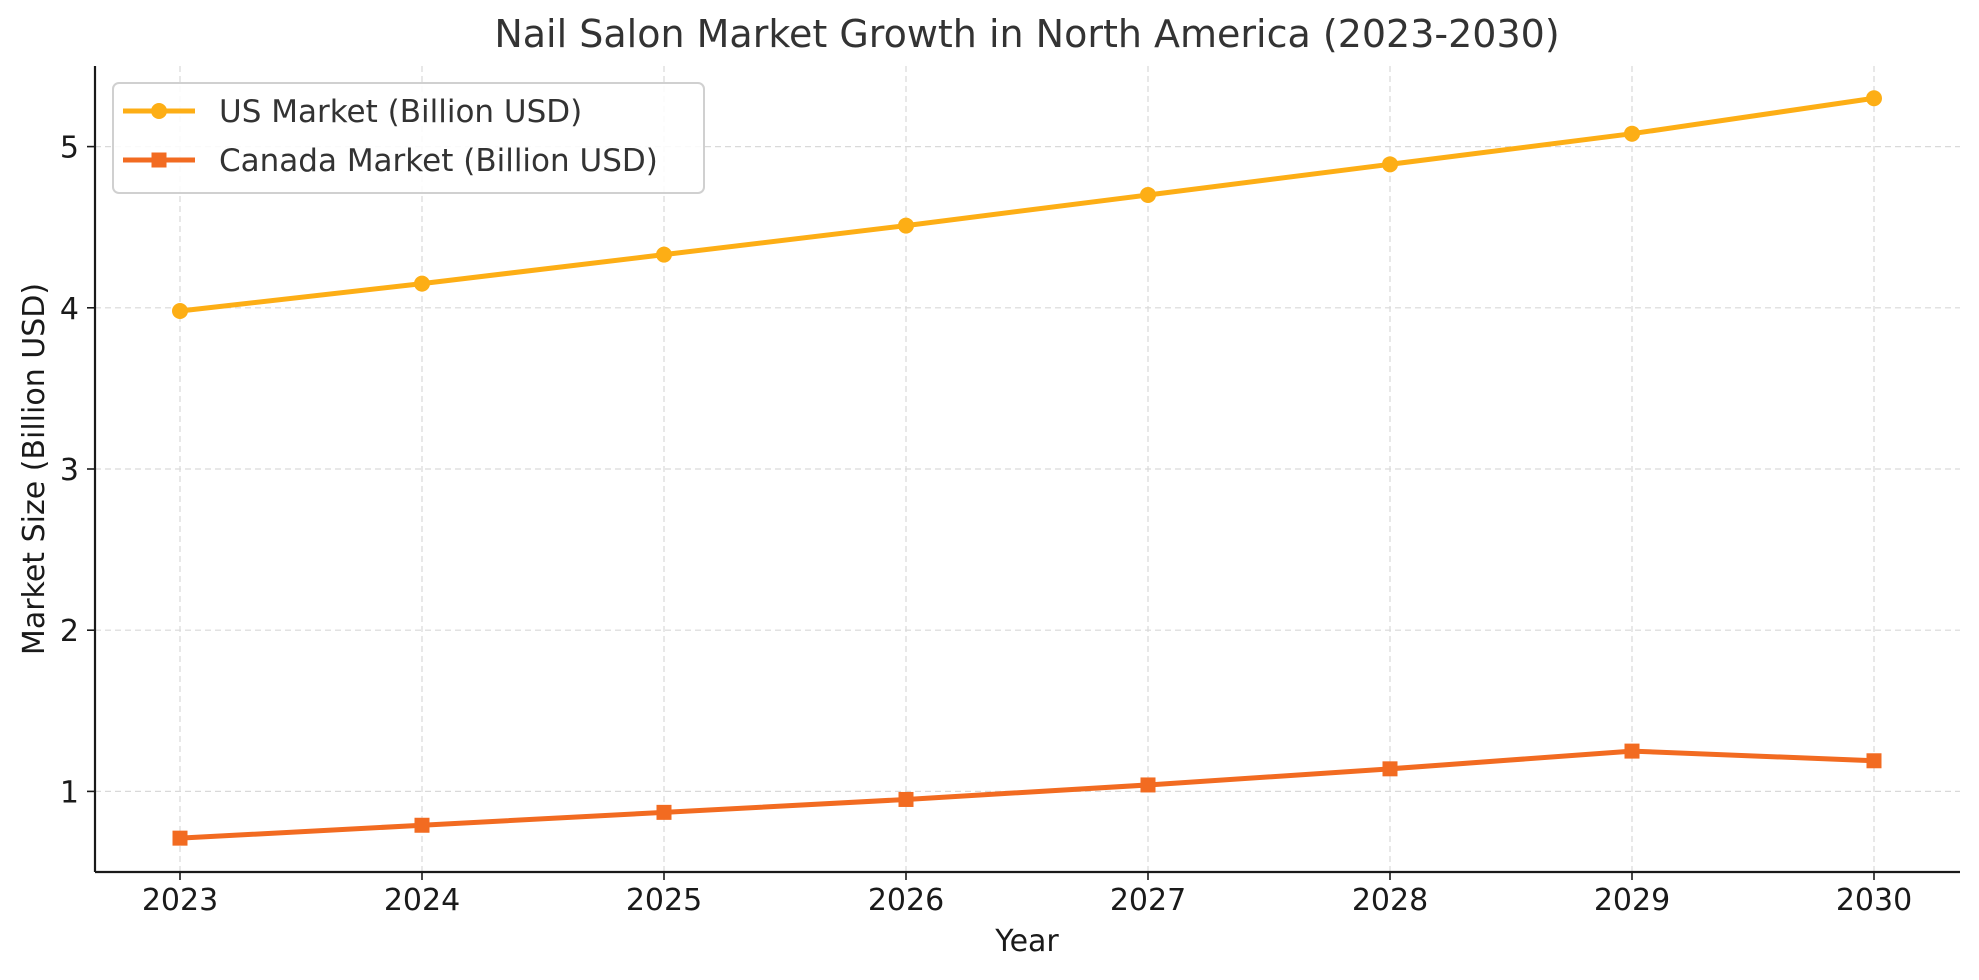 This screenshot has height=980, width=1979. I want to click on legend-label: US Market (Billion USD), so click(400, 112).